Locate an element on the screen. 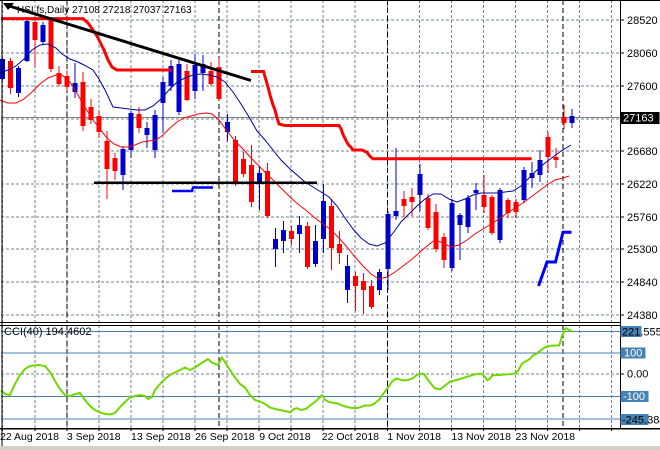  svg-text: 22 Oct 2018 is located at coordinates (350, 437).